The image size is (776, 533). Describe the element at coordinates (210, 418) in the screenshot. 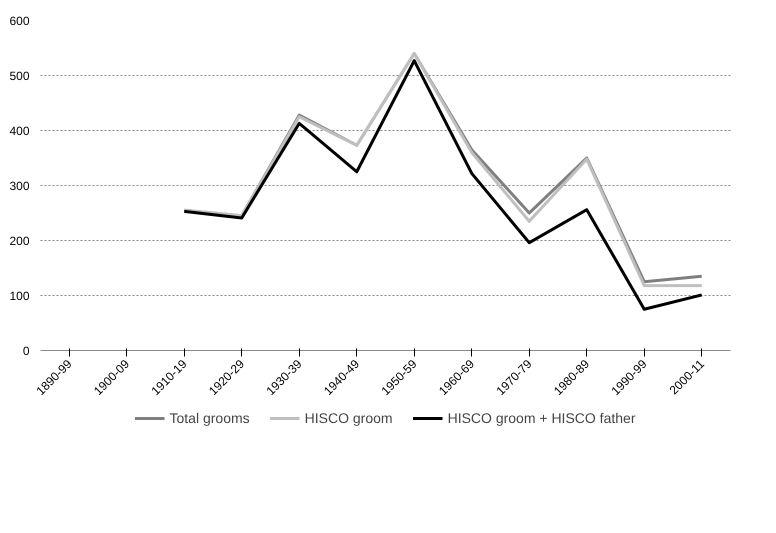

I see `legend-label: Total grooms` at that location.